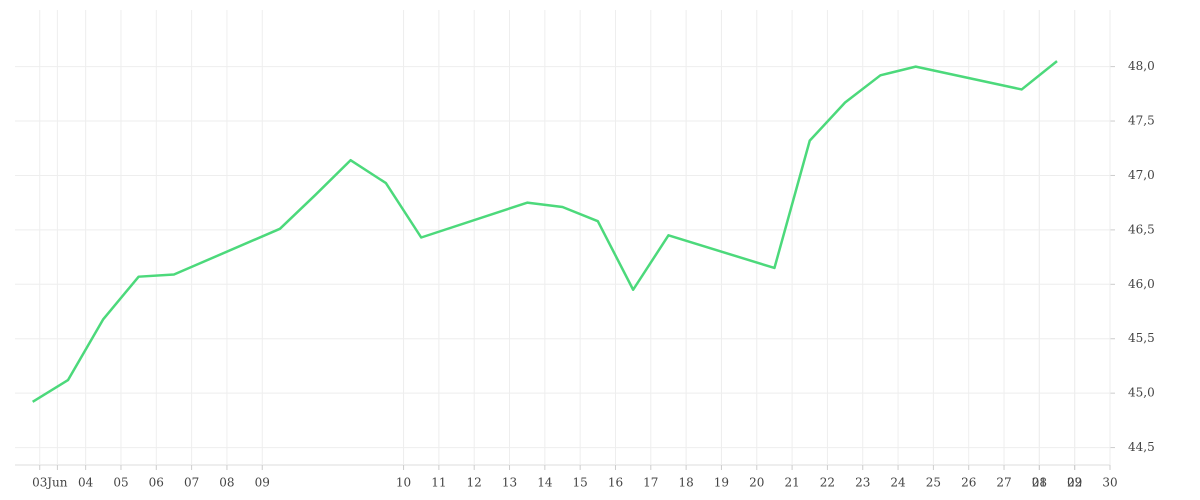  I want to click on x-tick-label: 13, so click(509, 483).